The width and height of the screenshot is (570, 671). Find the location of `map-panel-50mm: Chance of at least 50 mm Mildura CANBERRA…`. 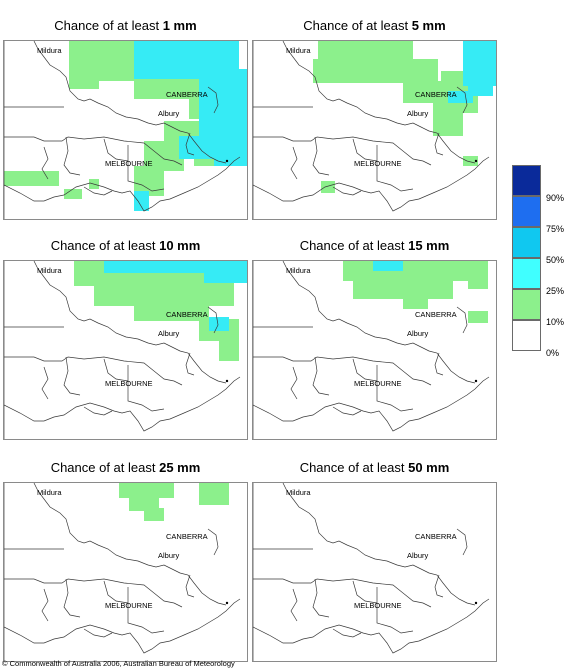

map-panel-50mm: Chance of at least 50 mm Mildura CANBERRA… is located at coordinates (374, 562).